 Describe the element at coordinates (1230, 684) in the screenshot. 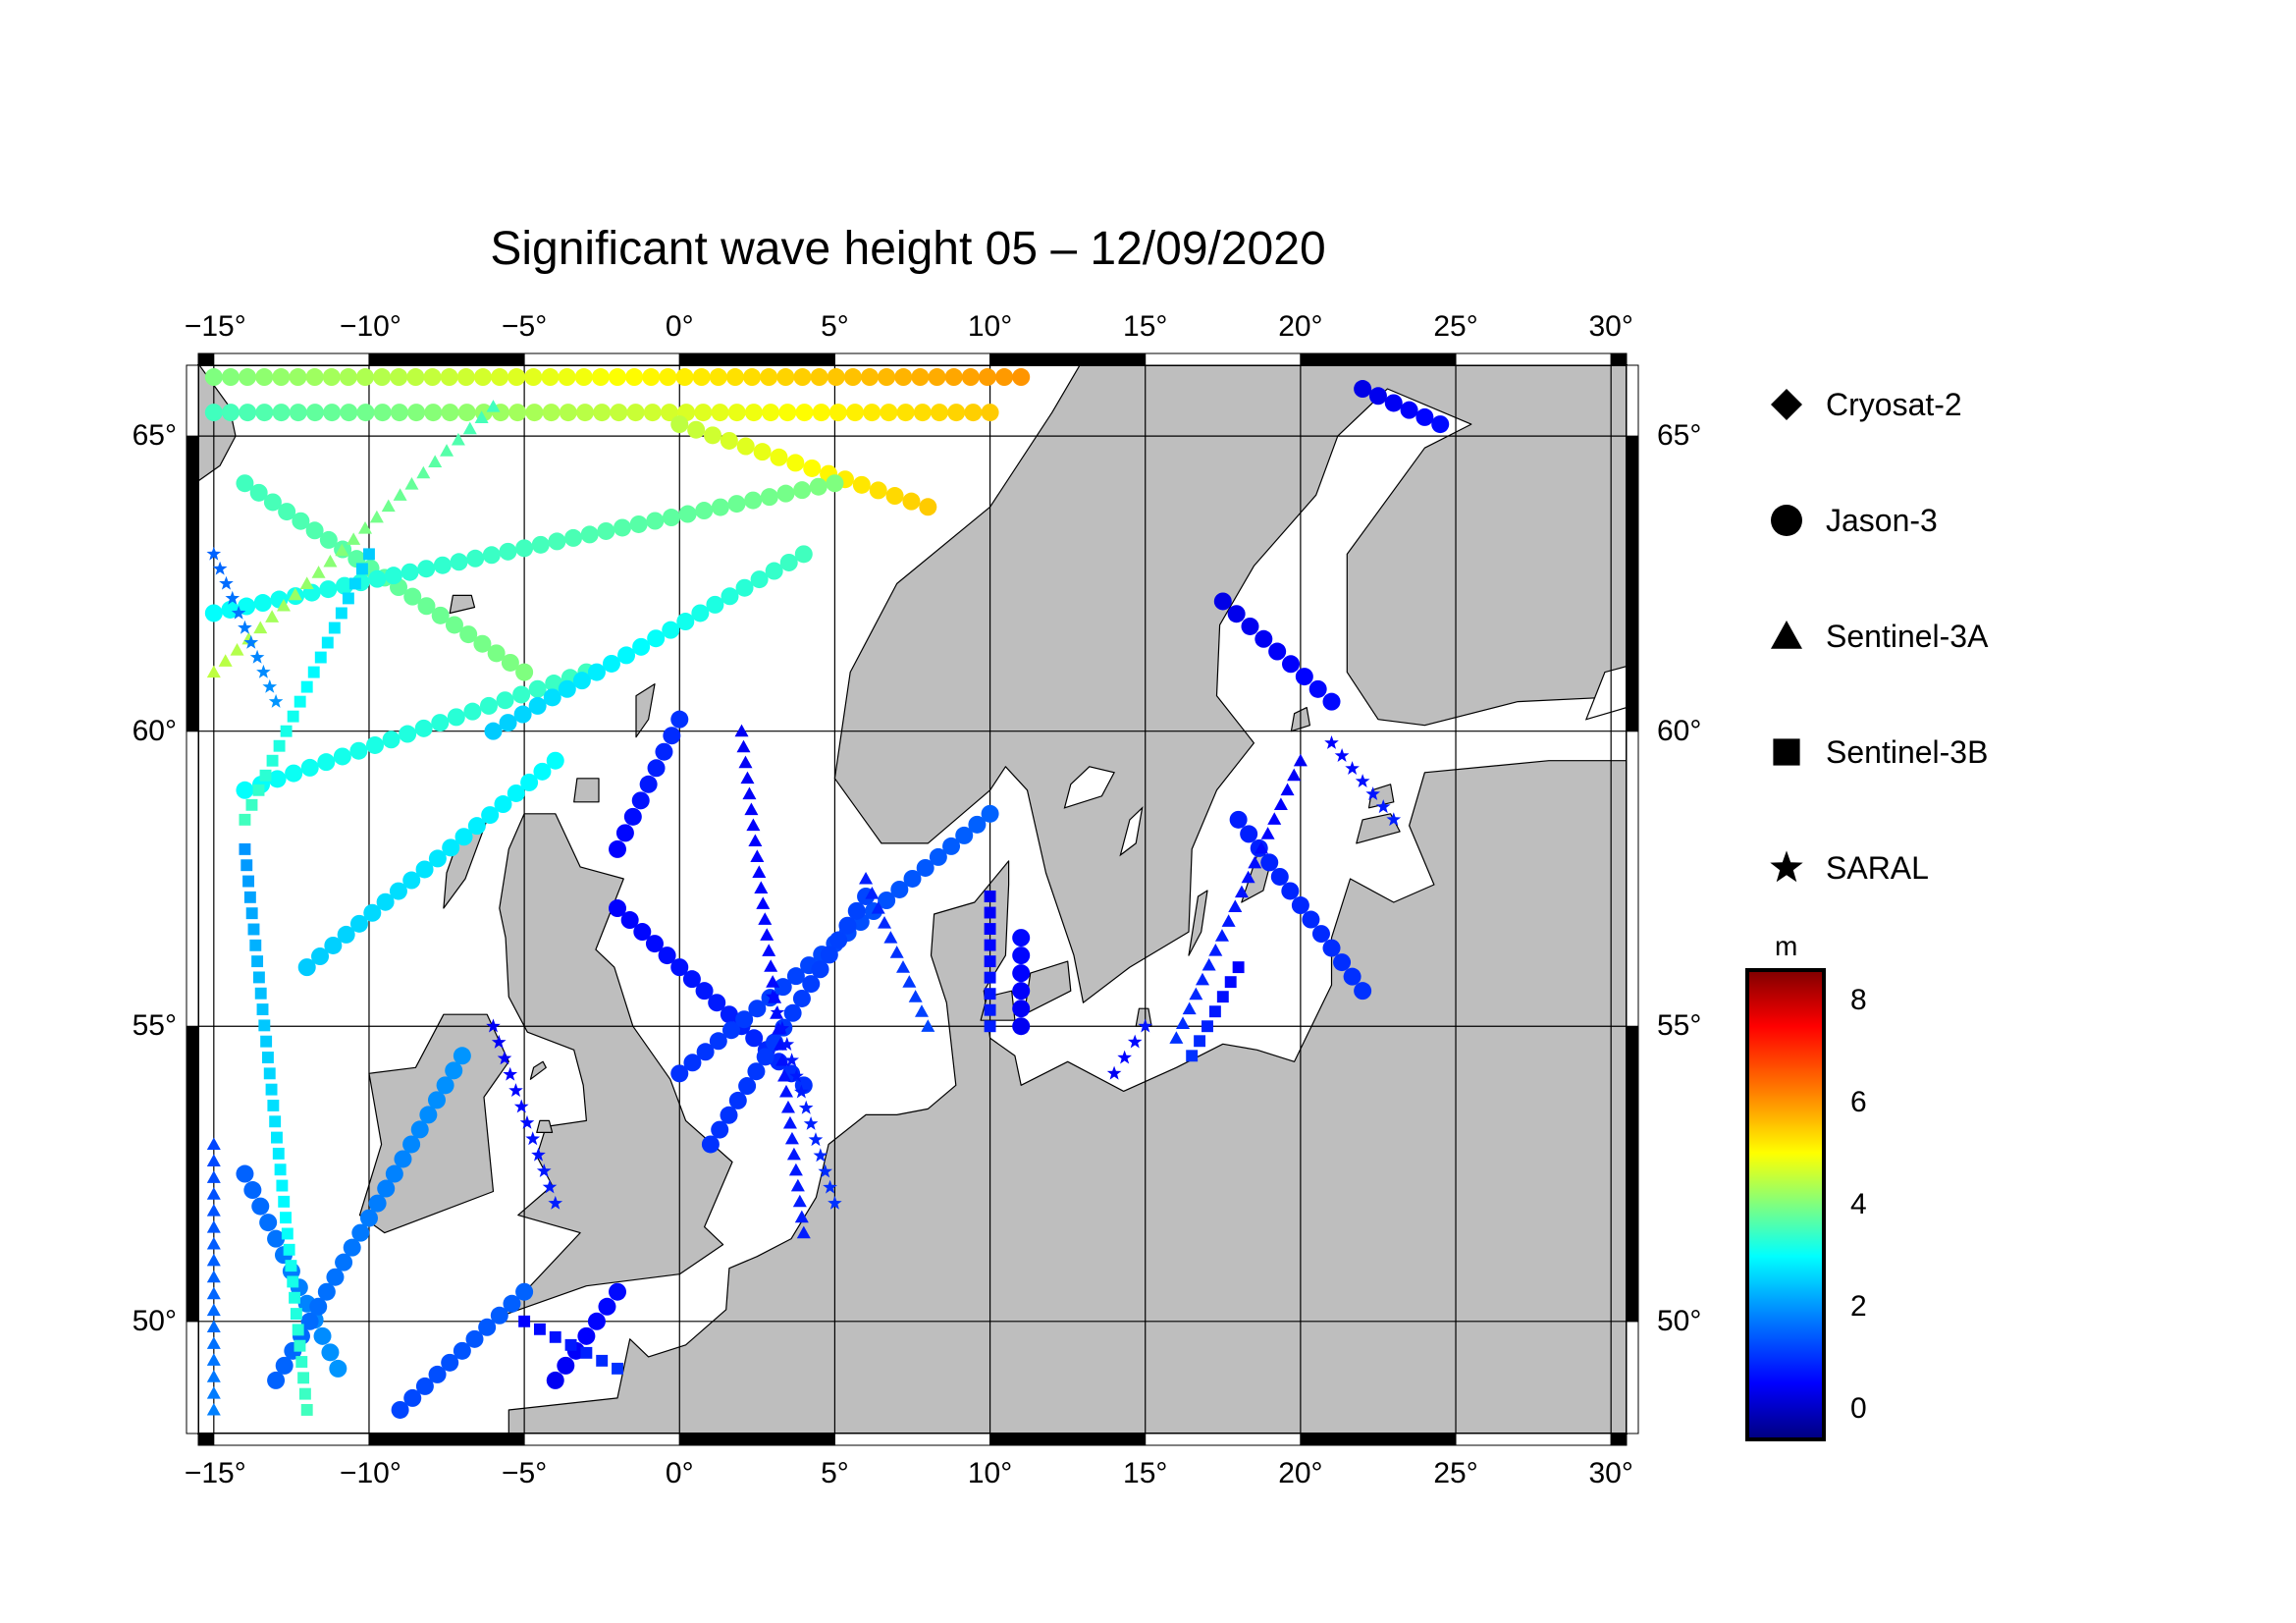

I see `land-norway-sweden-finland` at that location.